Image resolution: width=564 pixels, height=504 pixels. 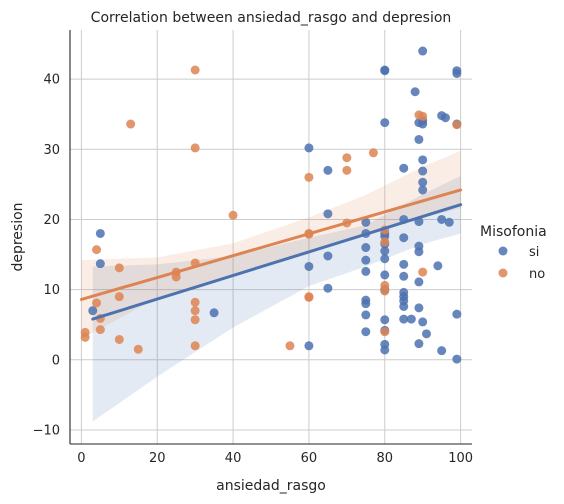 I want to click on x-tick-label: 0, so click(x=81, y=458).